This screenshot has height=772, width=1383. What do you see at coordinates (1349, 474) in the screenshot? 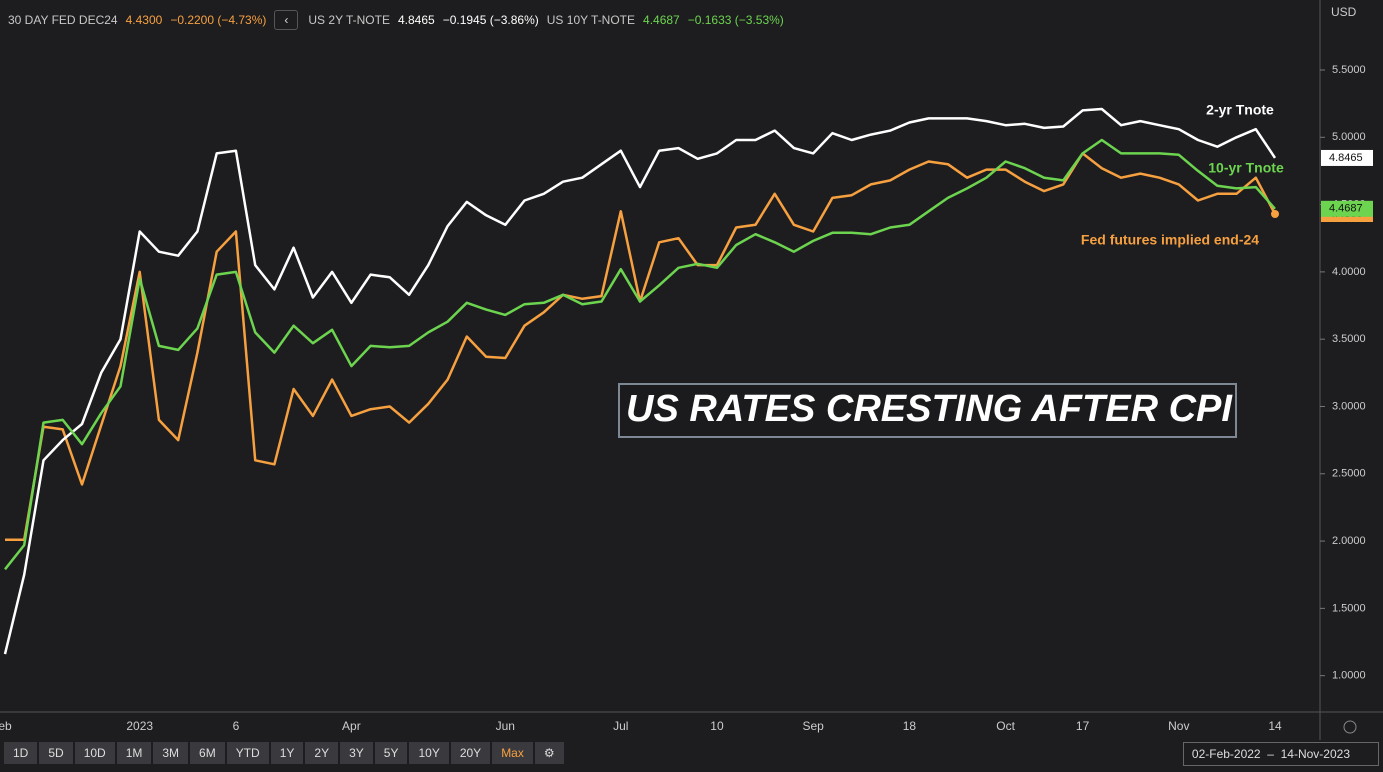
I see `y-tick-label: 2.5000` at bounding box center [1349, 474].